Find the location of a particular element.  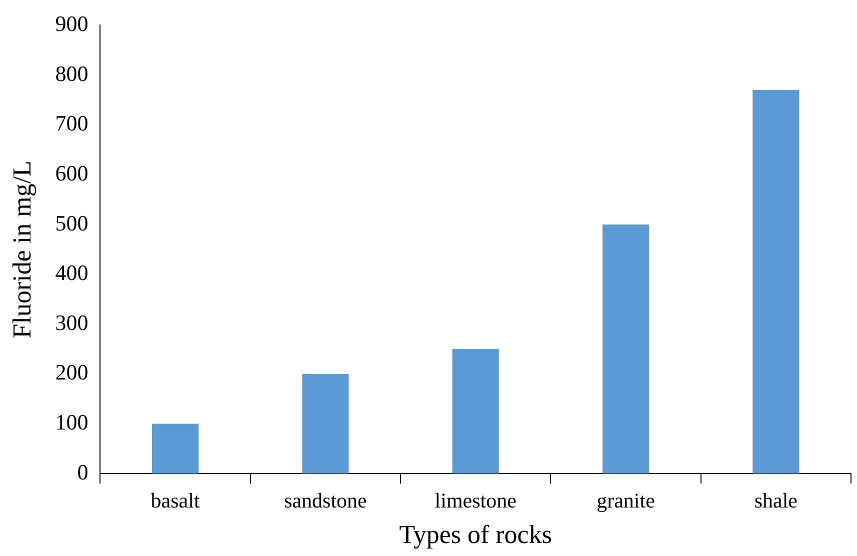

x-tick-label: shale is located at coordinates (776, 500).